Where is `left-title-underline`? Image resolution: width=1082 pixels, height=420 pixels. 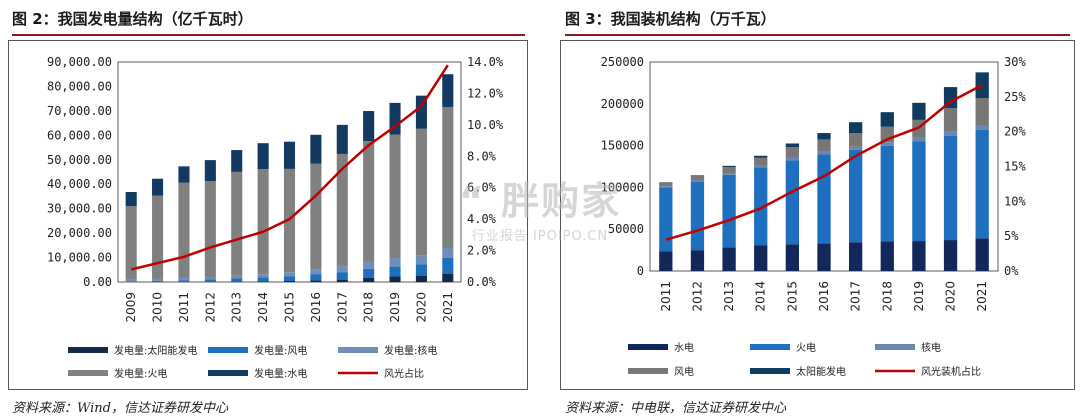
left-title-underline is located at coordinates (268, 35).